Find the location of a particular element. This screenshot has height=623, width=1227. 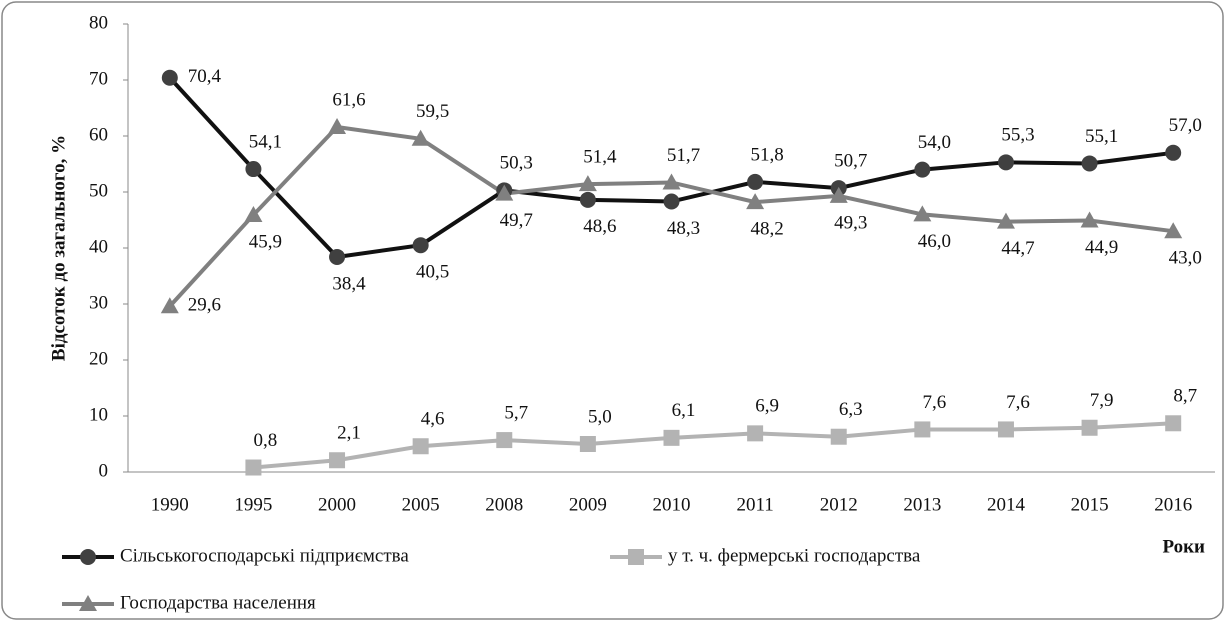

x-tick-label: 2008 is located at coordinates (504, 504).